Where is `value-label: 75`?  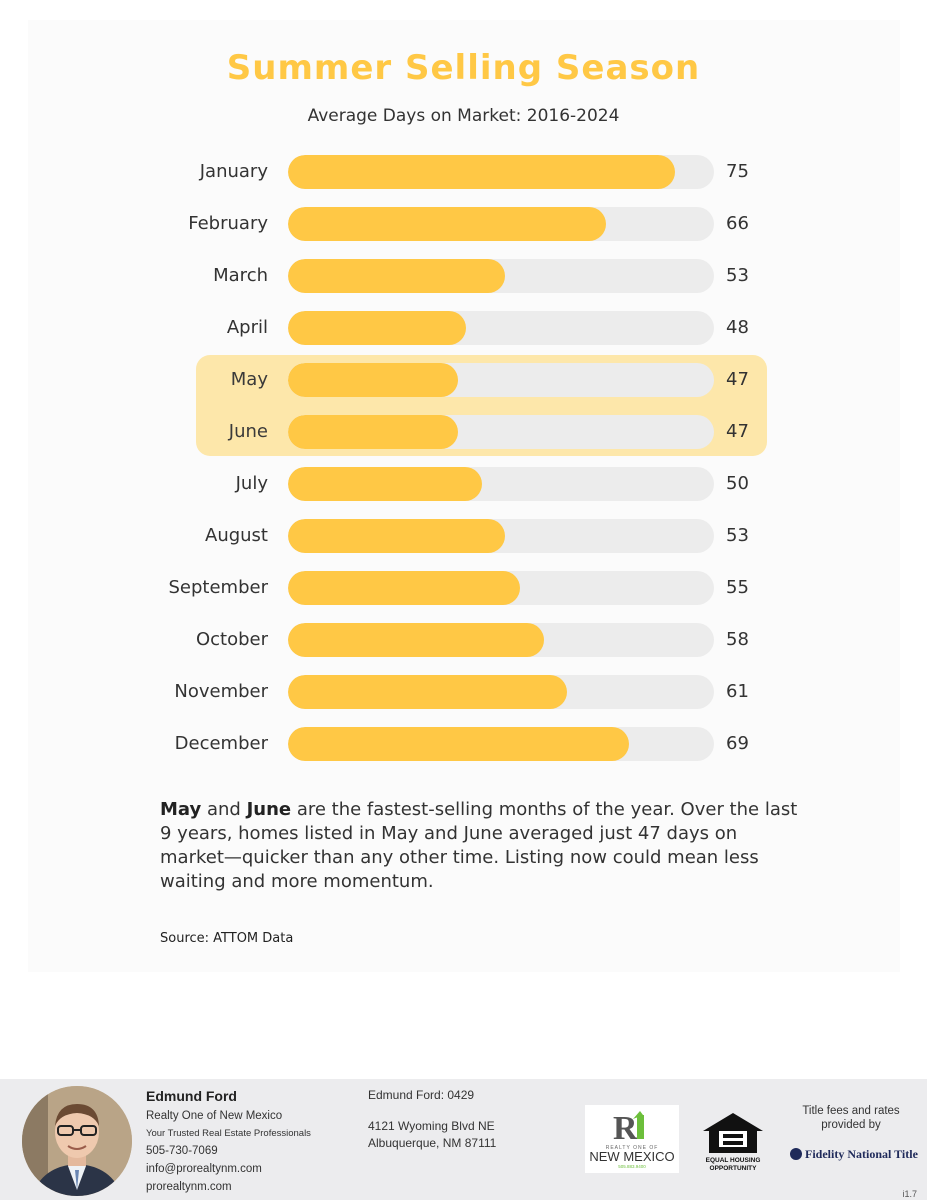 value-label: 75 is located at coordinates (737, 171).